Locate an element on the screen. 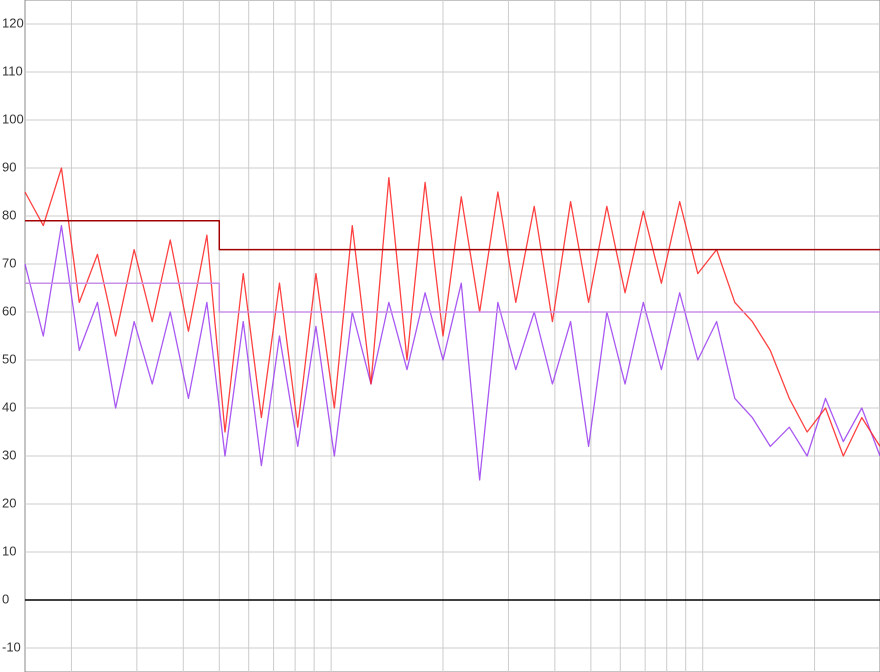  y-tick-label: 20 is located at coordinates (9, 502).